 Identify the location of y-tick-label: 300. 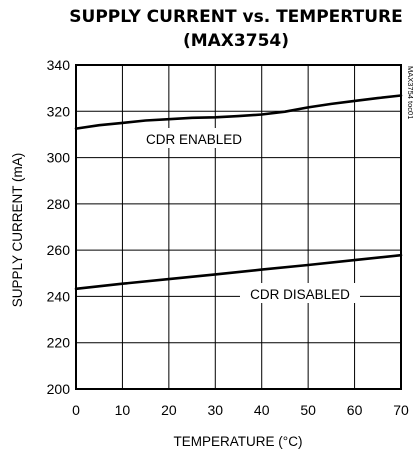
(59, 158).